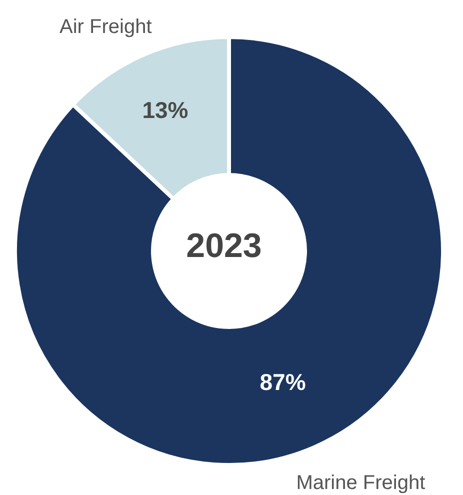 This screenshot has width=463, height=495. I want to click on slice-label: Air Freight, so click(106, 27).